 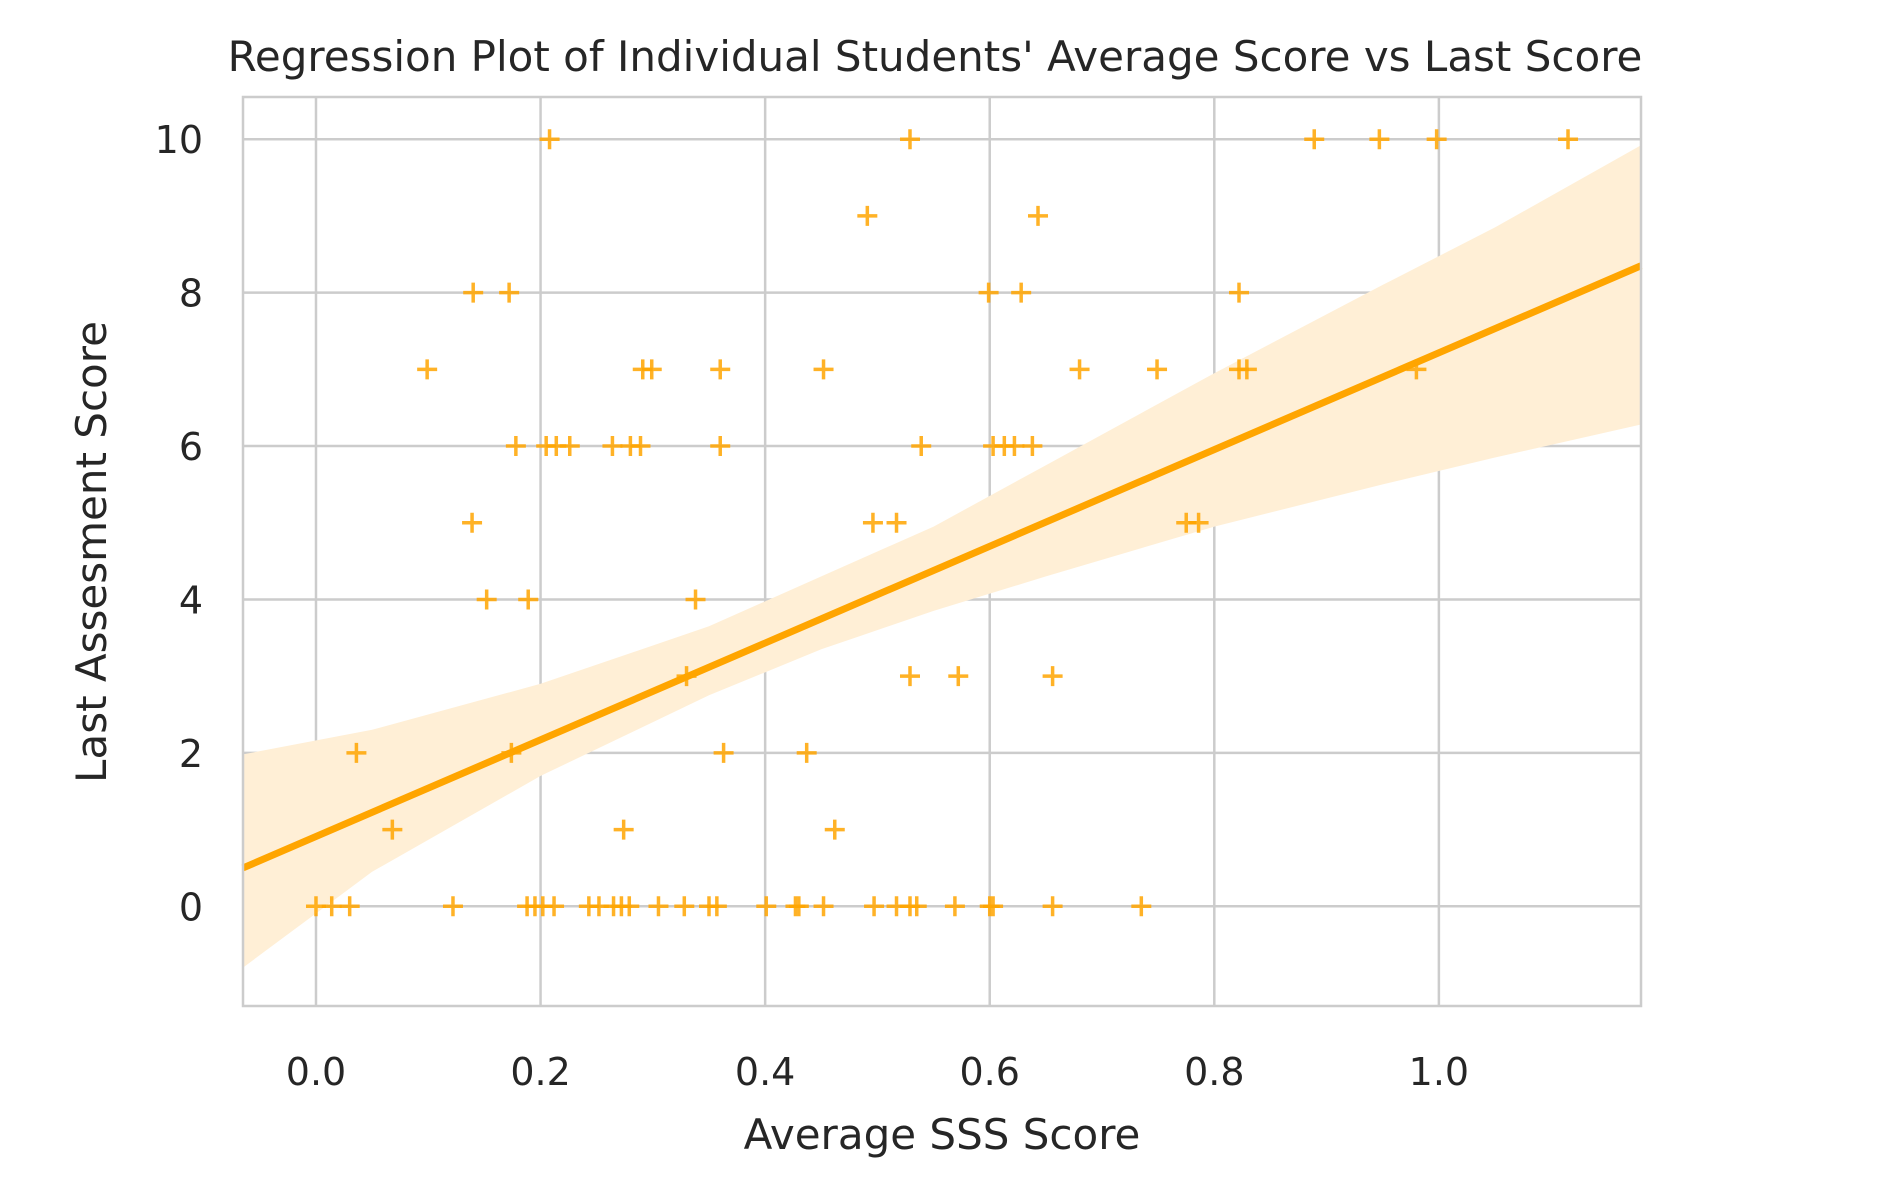 What do you see at coordinates (191, 754) in the screenshot?
I see `y-tick-label: 2` at bounding box center [191, 754].